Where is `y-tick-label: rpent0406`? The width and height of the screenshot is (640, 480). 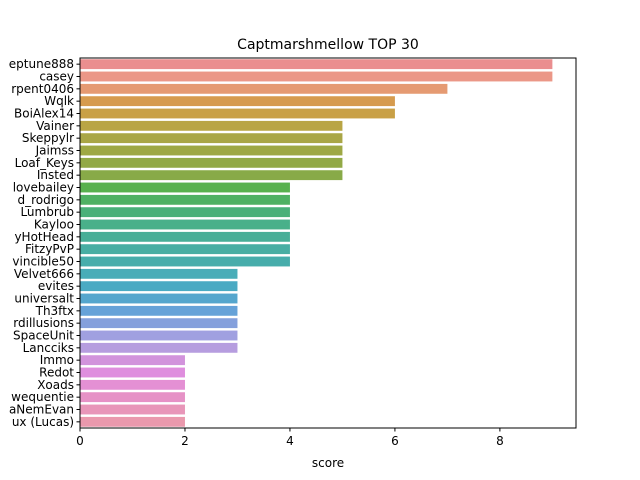
y-tick-label: rpent0406 is located at coordinates (42, 89).